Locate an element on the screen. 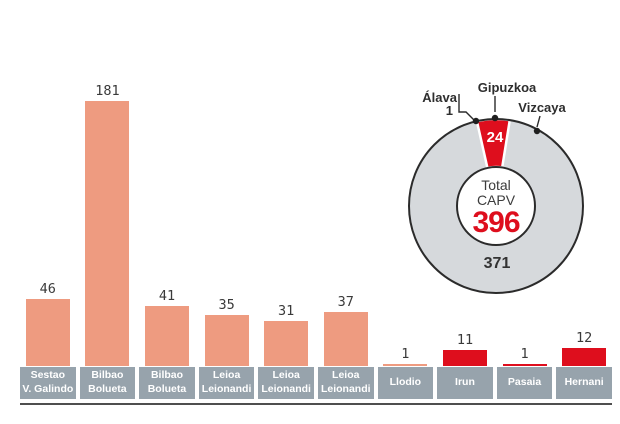 The height and width of the screenshot is (424, 620). bar-value-label: 31 is located at coordinates (286, 310).